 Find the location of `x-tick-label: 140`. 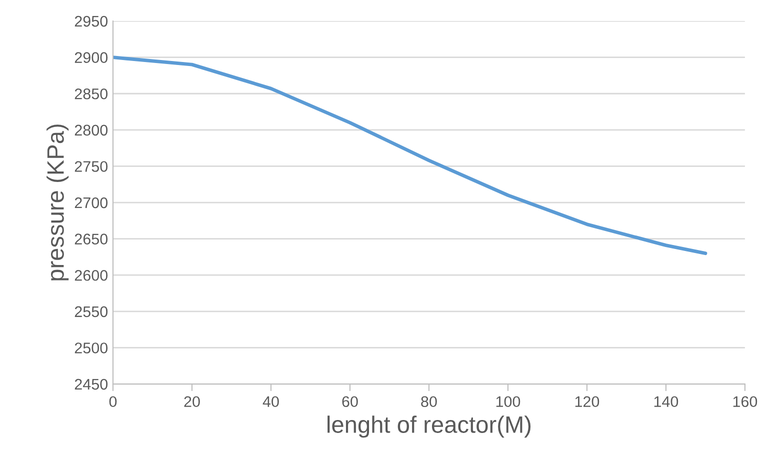

x-tick-label: 140 is located at coordinates (666, 402).